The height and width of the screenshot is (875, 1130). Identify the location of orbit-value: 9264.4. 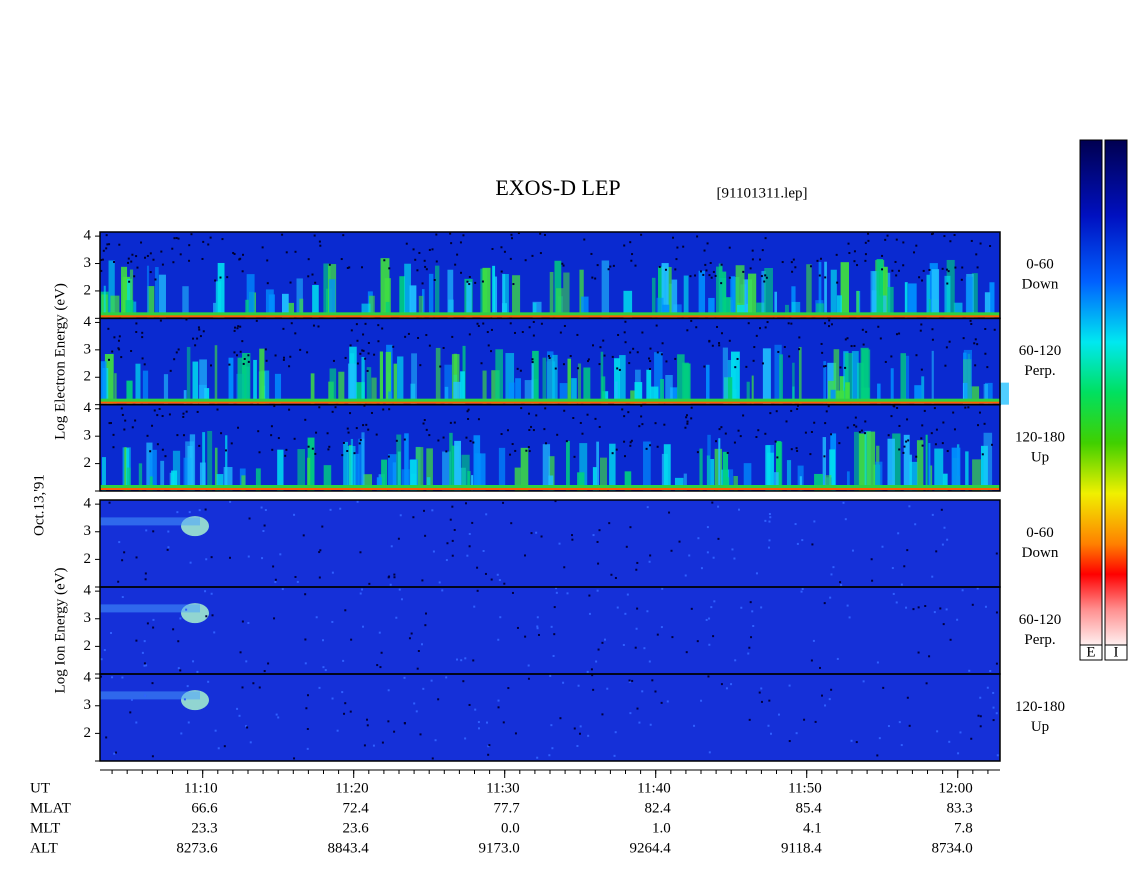
(650, 848).